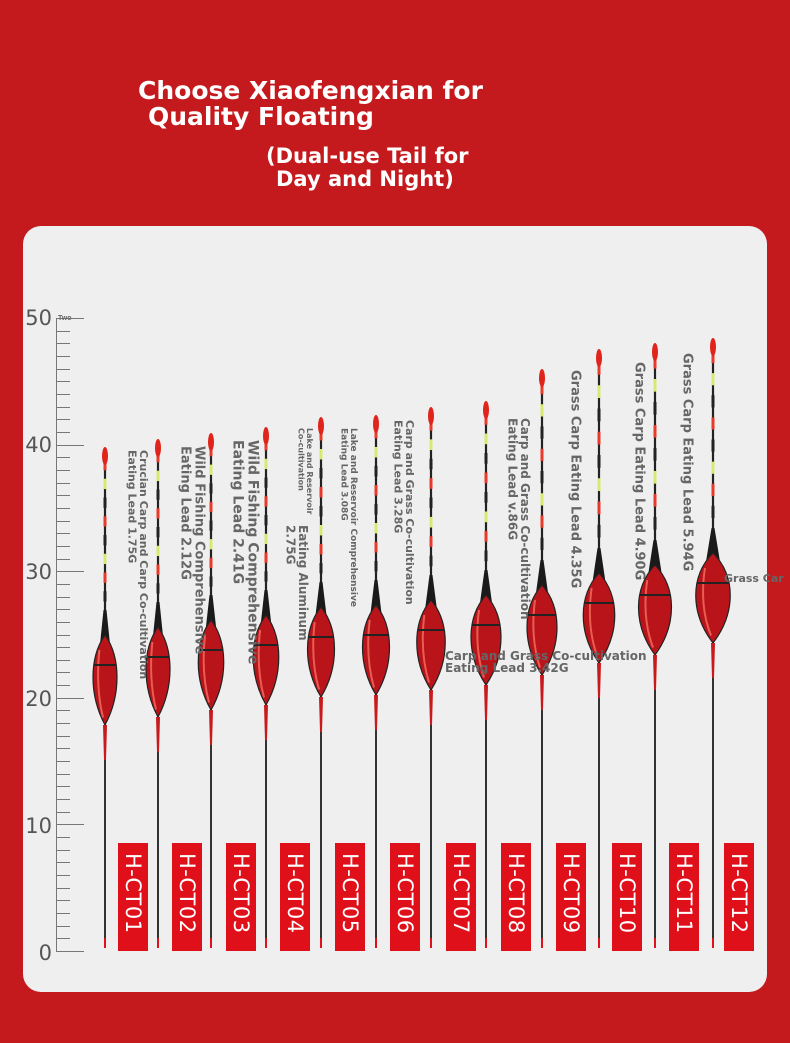 The height and width of the screenshot is (1043, 790). Describe the element at coordinates (516, 897) in the screenshot. I see `code-badge-ct08: H-CT08` at that location.